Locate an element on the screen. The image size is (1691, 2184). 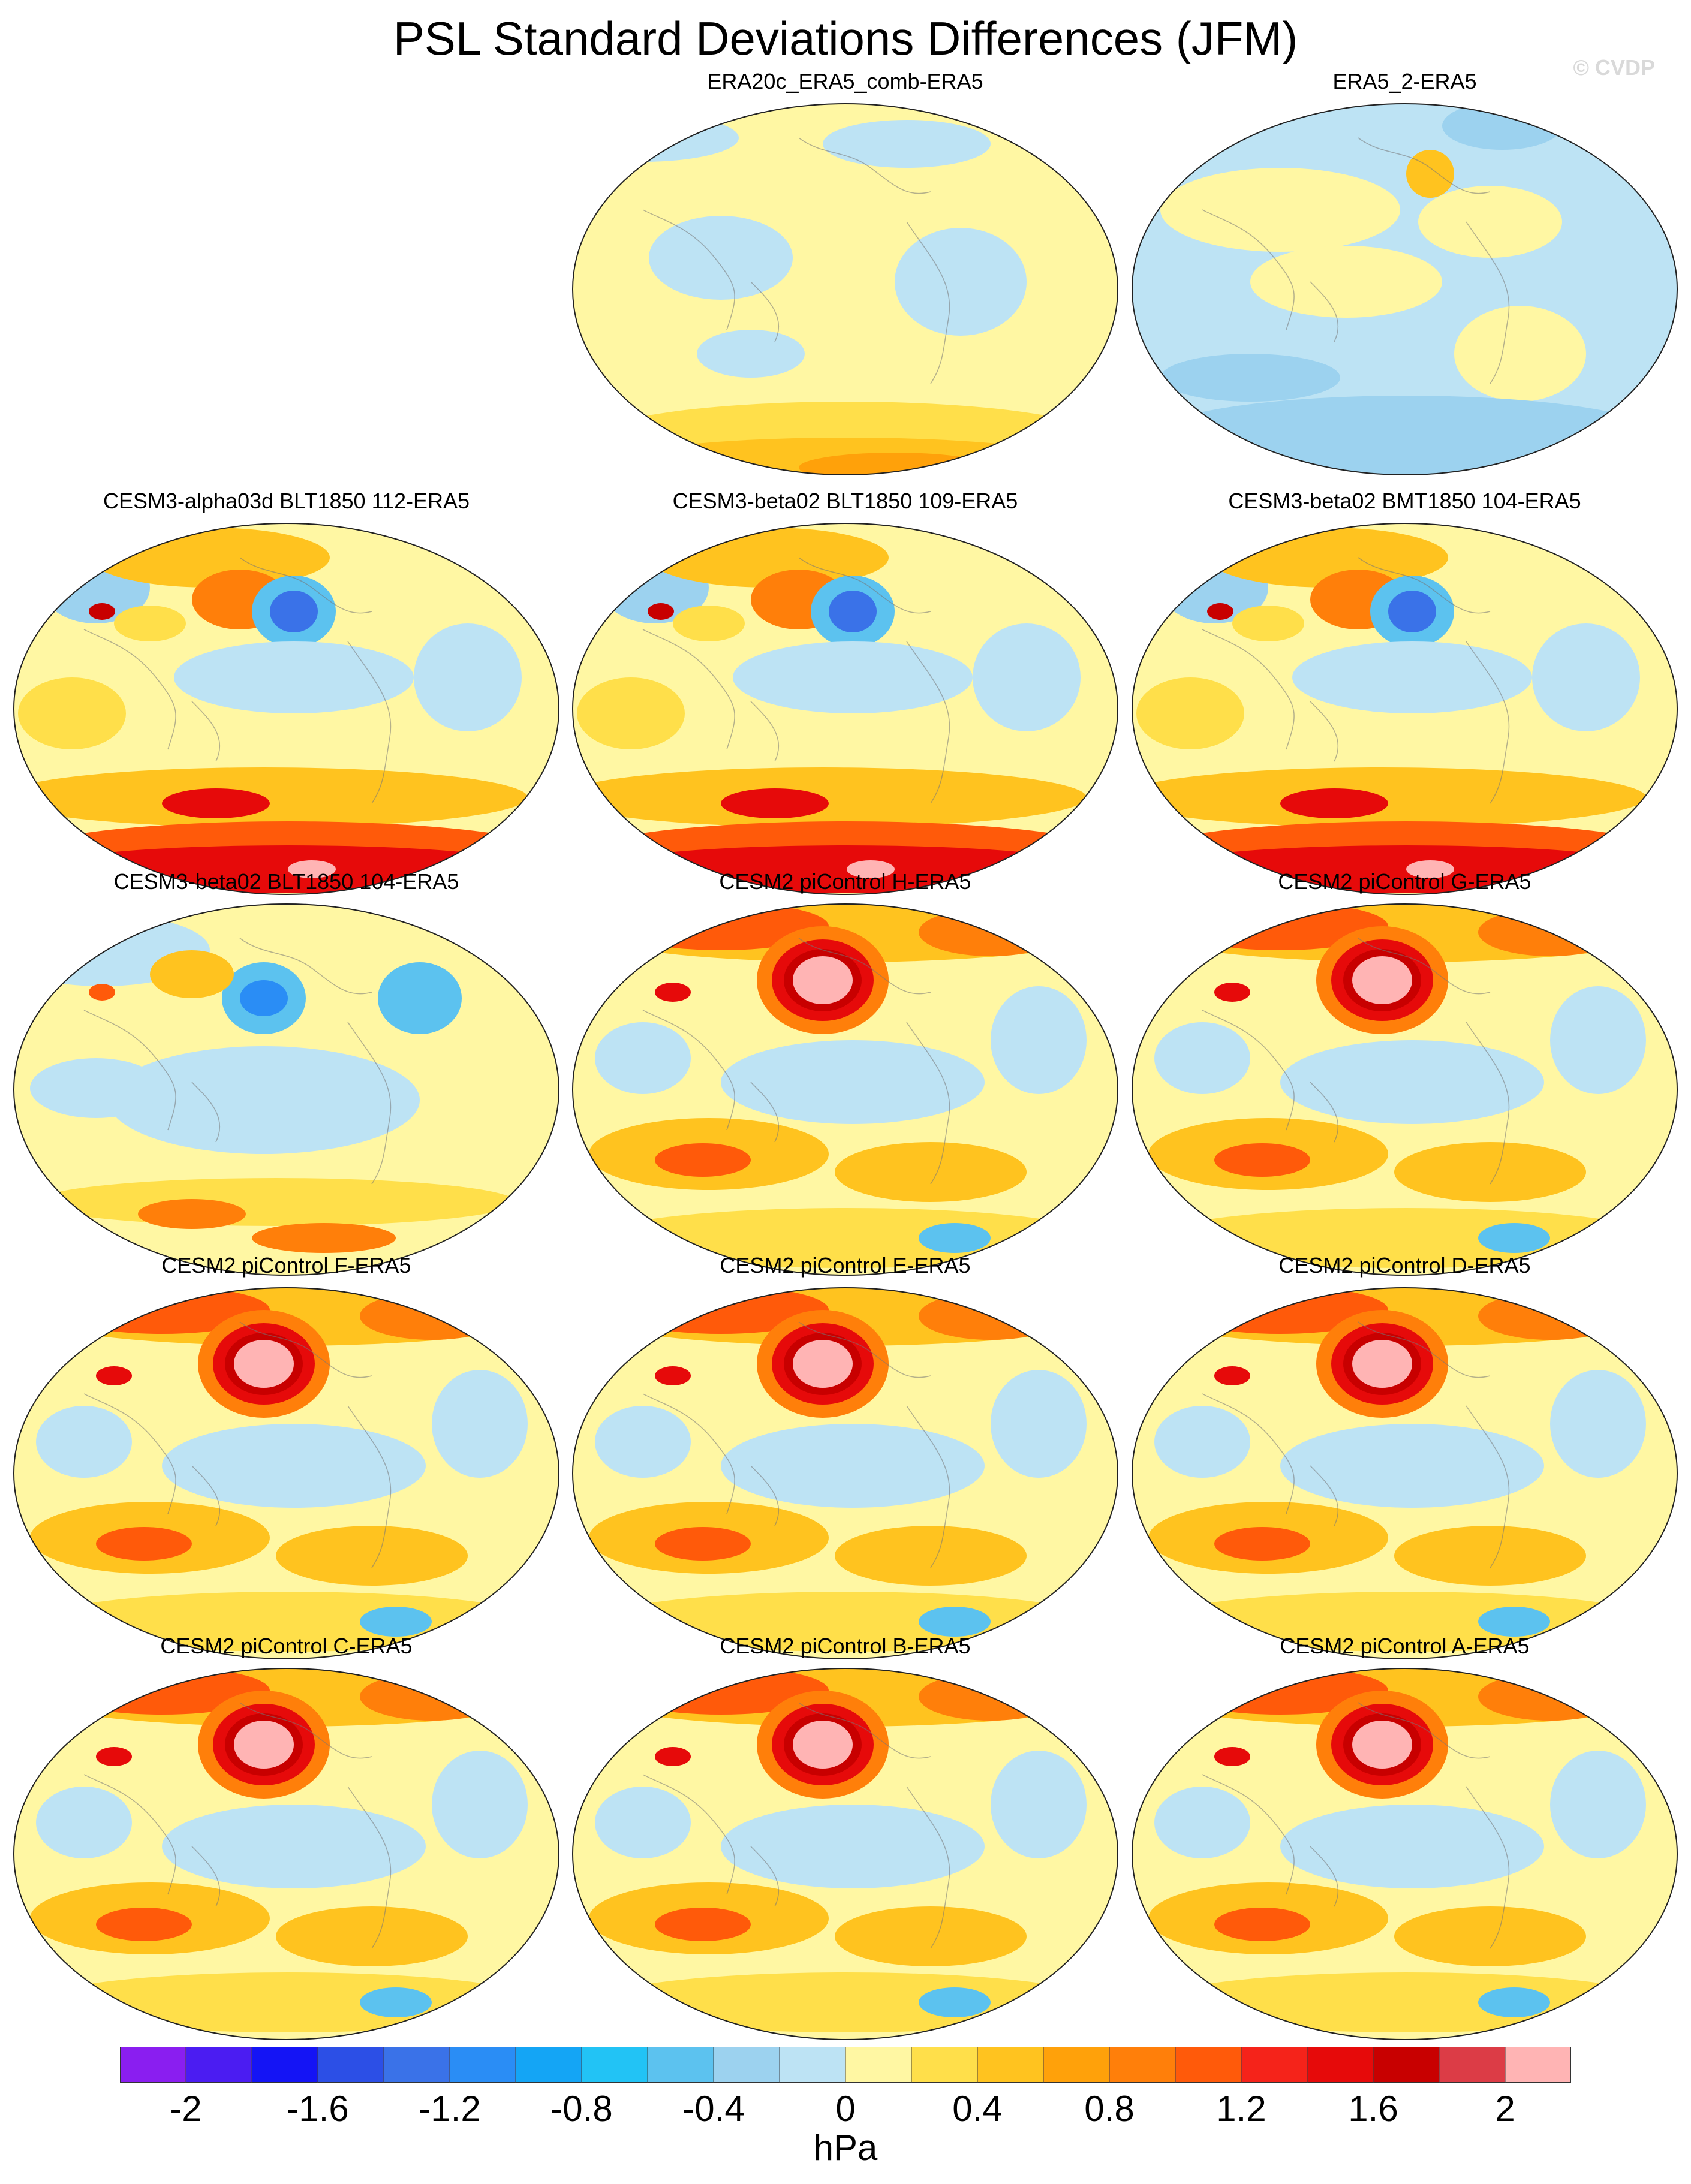
colorbar-units: hPa is located at coordinates (845, 2148).